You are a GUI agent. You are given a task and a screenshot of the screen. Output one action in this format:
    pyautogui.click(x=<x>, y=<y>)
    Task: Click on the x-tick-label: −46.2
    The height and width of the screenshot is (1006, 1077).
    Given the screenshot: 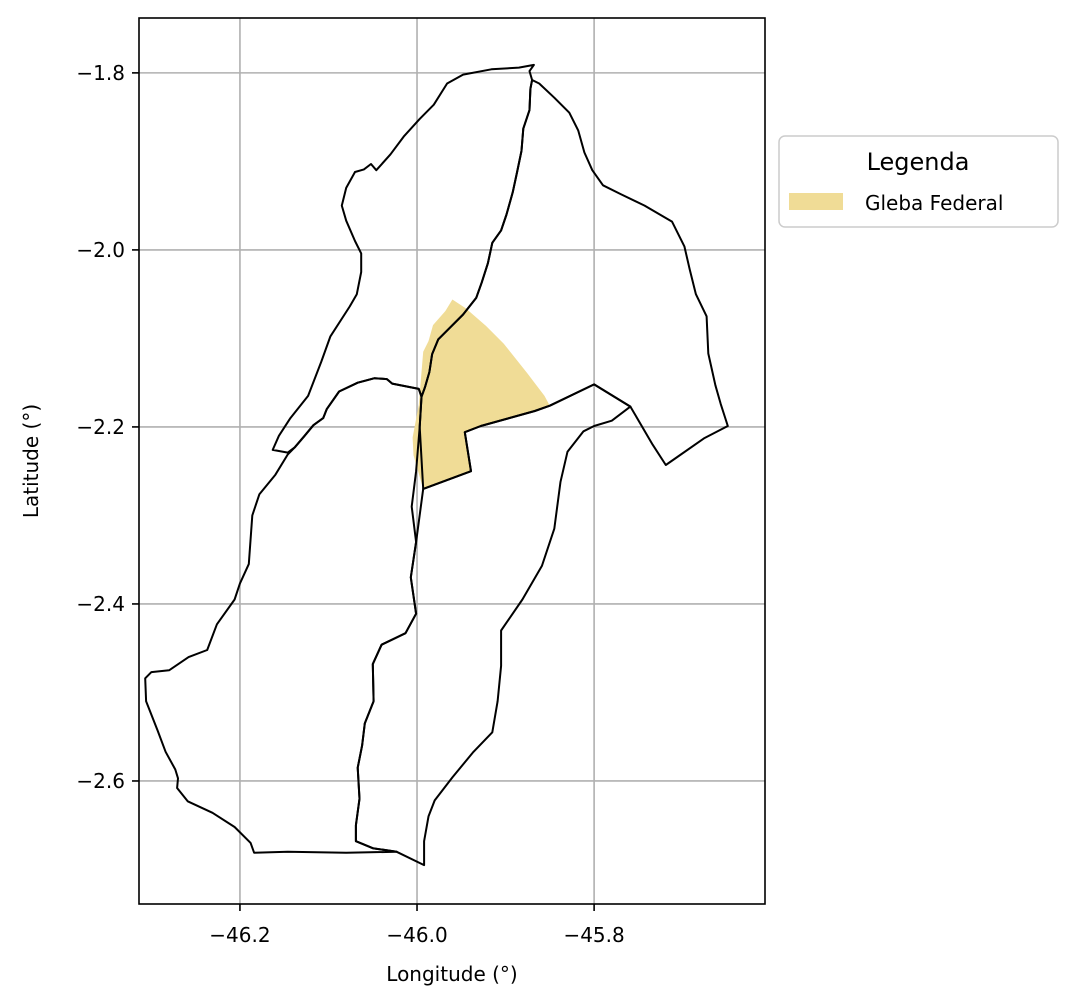 What is the action you would take?
    pyautogui.click(x=239, y=935)
    